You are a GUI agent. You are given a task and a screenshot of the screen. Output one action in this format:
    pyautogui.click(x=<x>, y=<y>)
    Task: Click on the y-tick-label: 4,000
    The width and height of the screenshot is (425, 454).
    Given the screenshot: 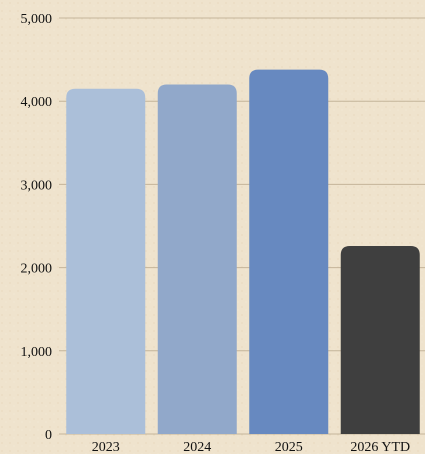 What is the action you would take?
    pyautogui.click(x=37, y=102)
    